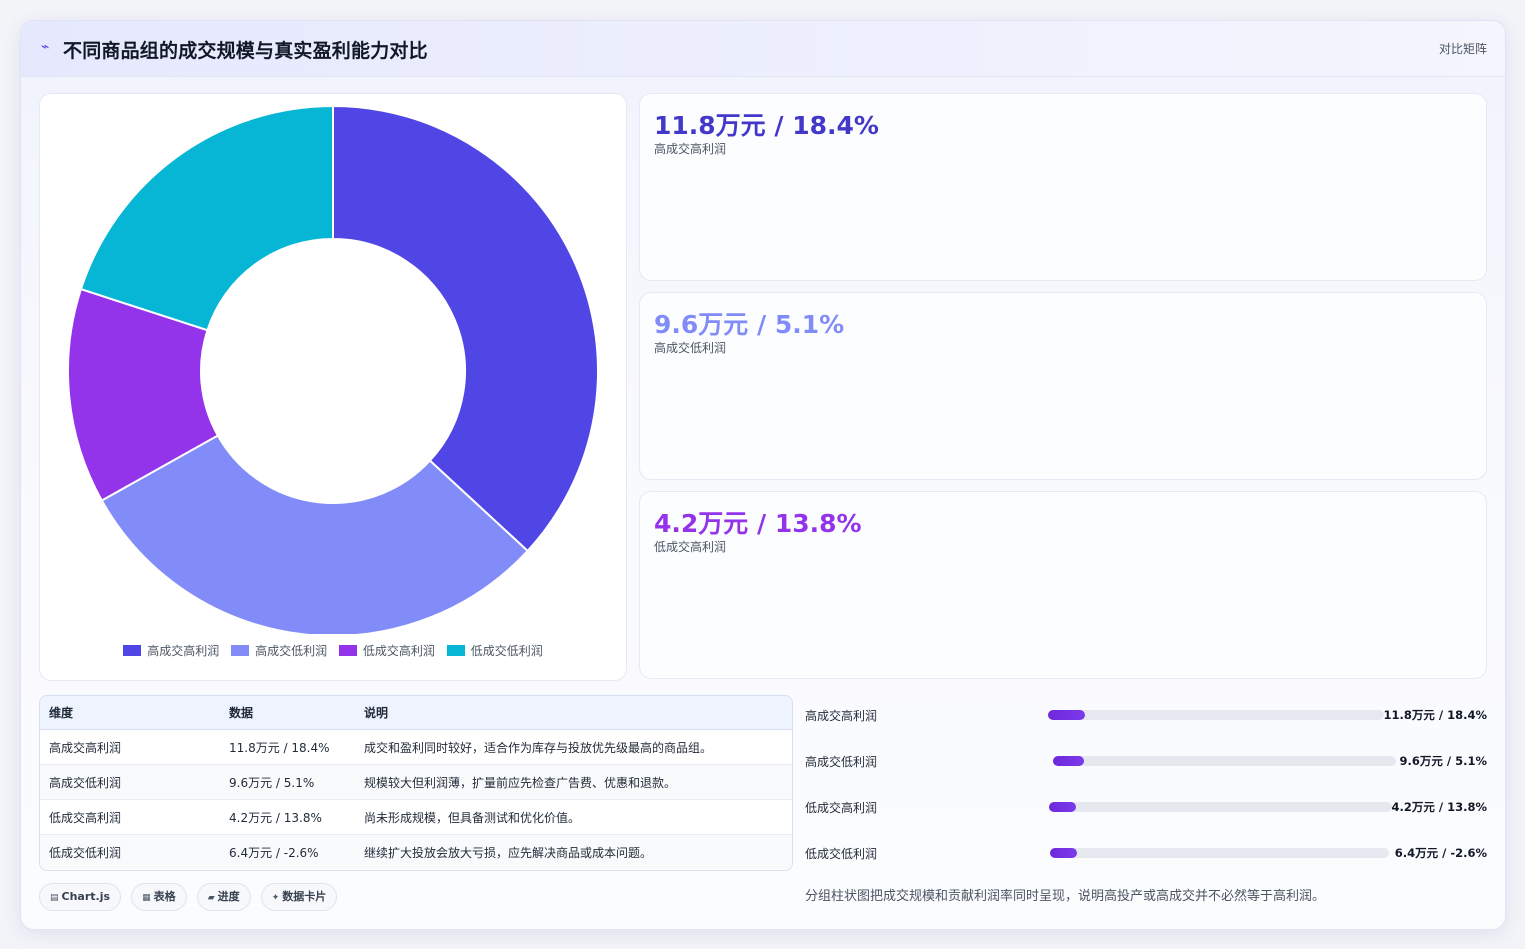 The image size is (1525, 949). I want to click on page-title: 不同商品组的成交规模与真实盈利能力对比, so click(245, 51).